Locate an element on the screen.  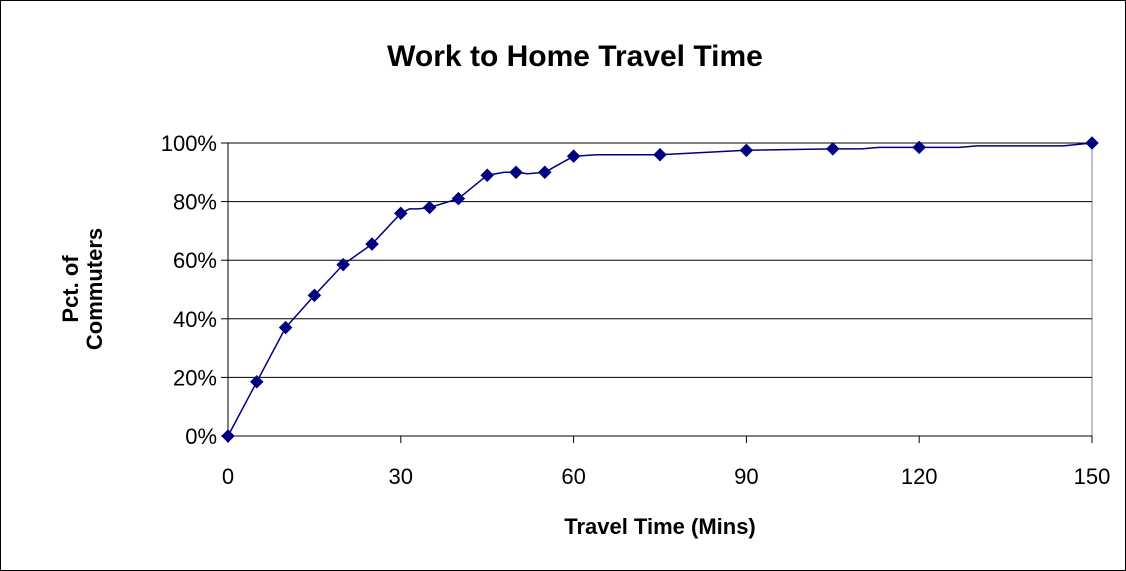
x-tick-label: 60 is located at coordinates (573, 476).